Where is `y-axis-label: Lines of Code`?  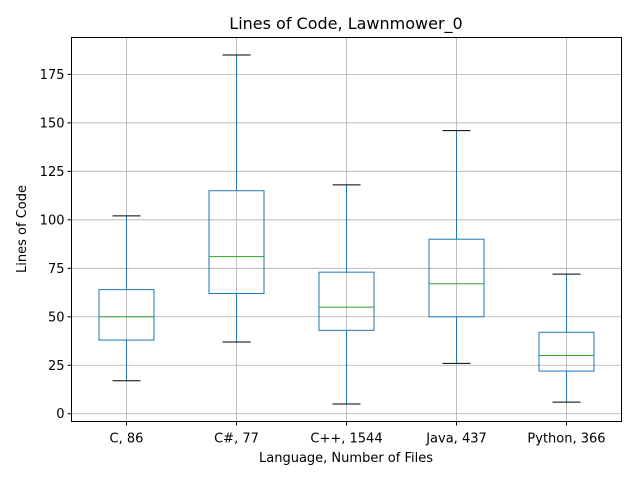 y-axis-label: Lines of Code is located at coordinates (22, 229).